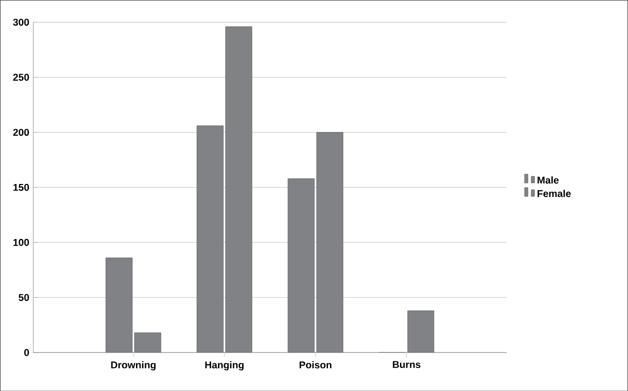 This screenshot has width=628, height=391. I want to click on x-tick-label: Burns, so click(406, 364).